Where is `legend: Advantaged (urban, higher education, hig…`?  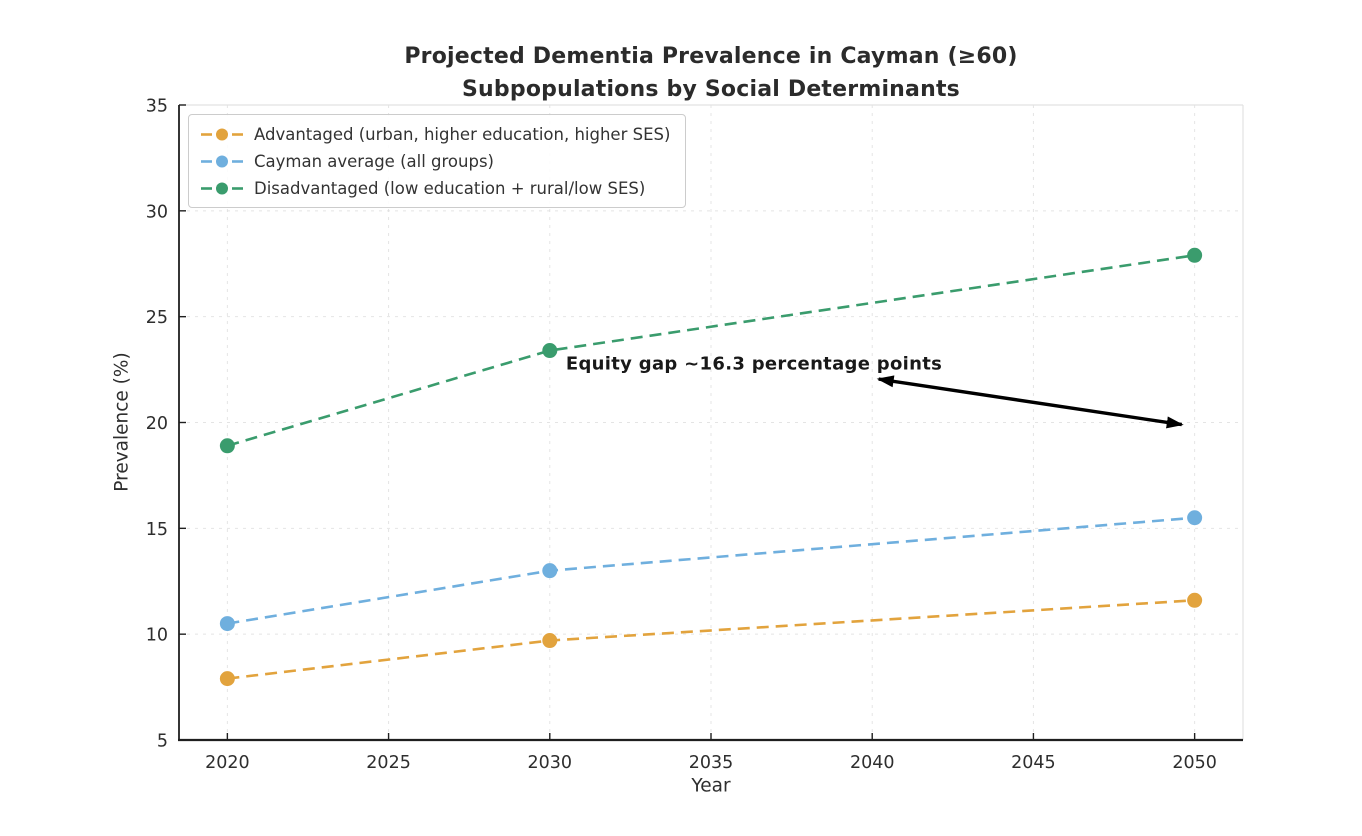 legend: Advantaged (urban, higher education, hig… is located at coordinates (437, 161).